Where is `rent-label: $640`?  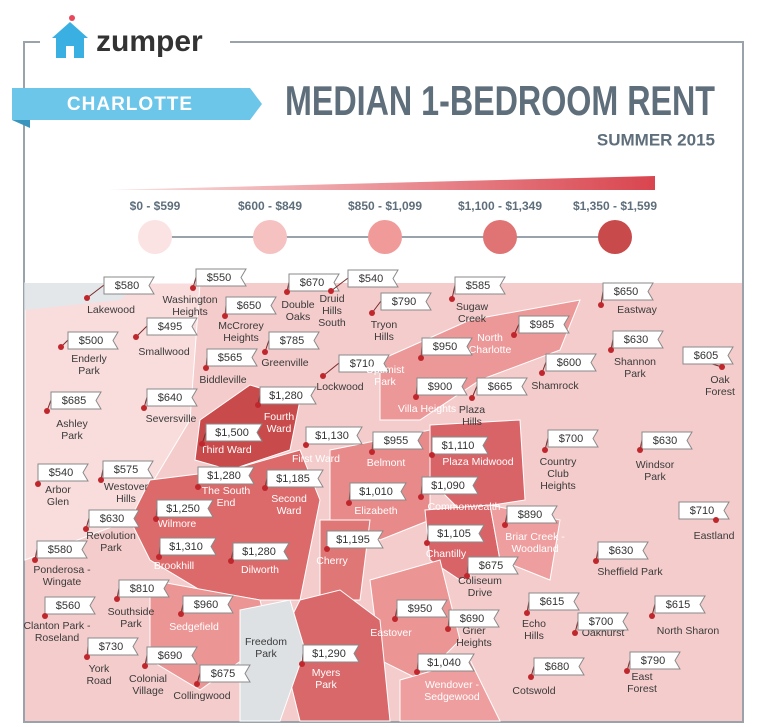 rent-label: $640 is located at coordinates (170, 398).